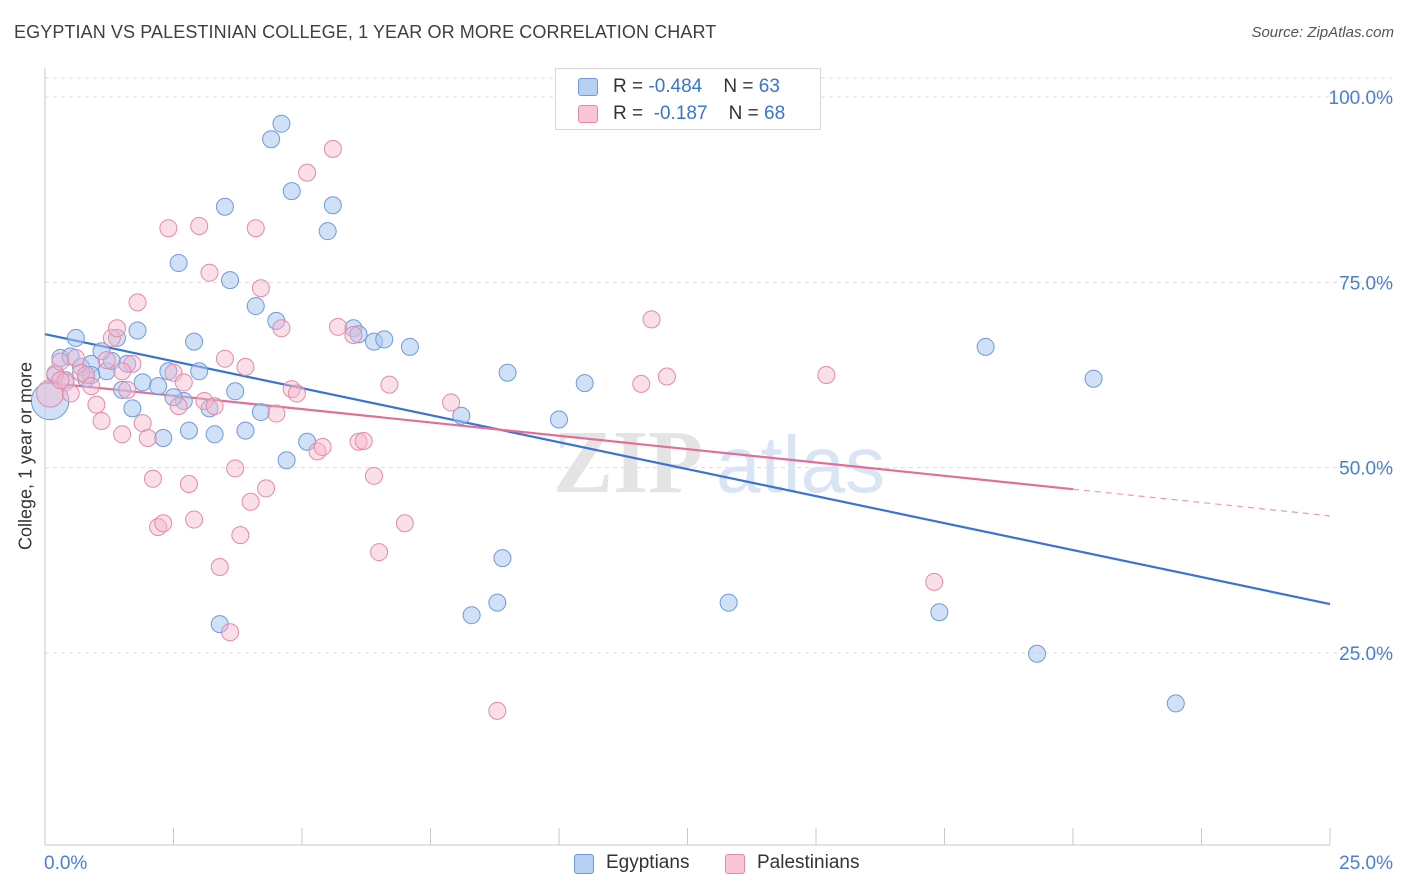  I want to click on legend-row-egyptians: R = -0.484 N = 63, so click(679, 87).